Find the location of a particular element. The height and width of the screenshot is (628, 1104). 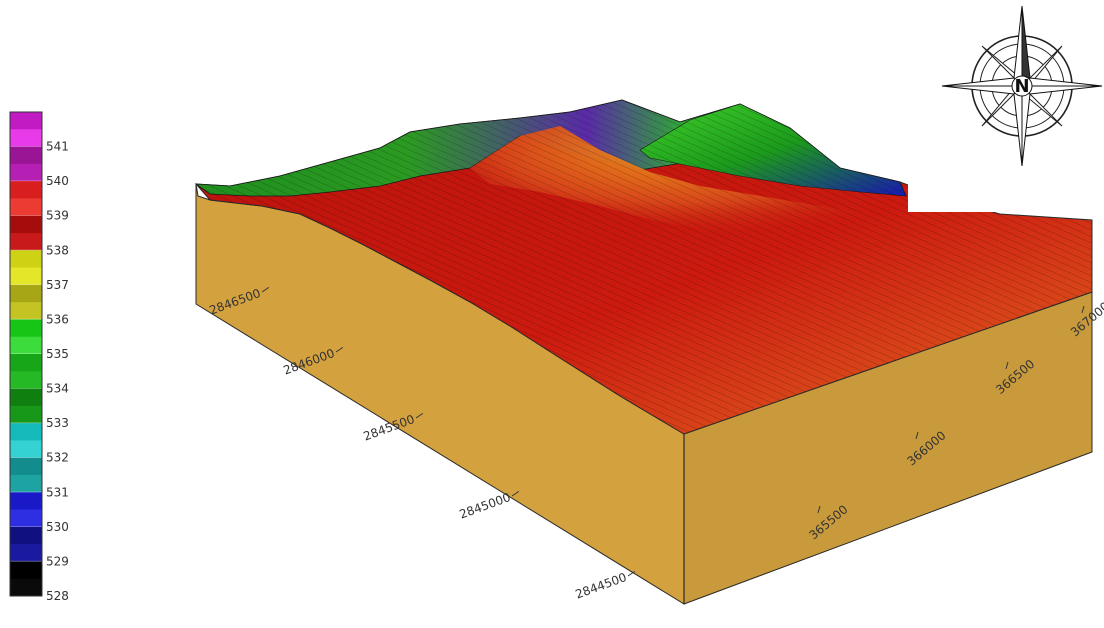

northing-tick-label: 2844500 is located at coordinates (600, 585).